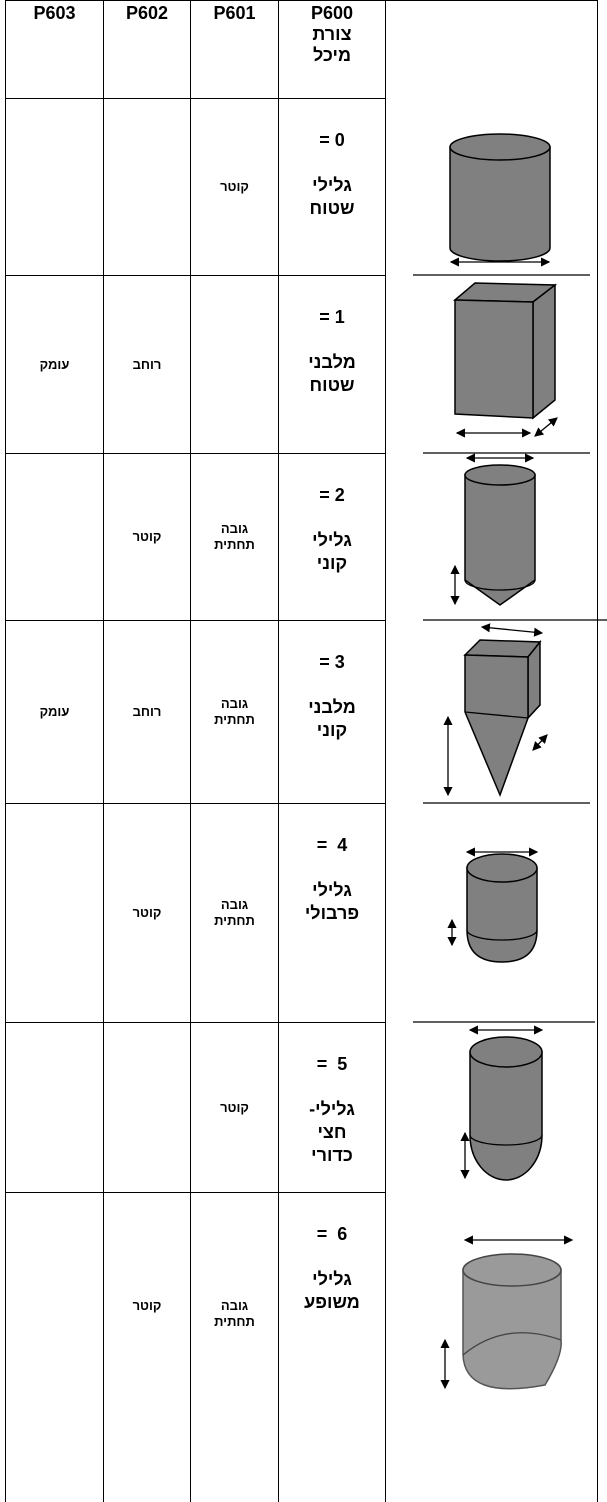 This screenshot has height=1502, width=607. Describe the element at coordinates (332, 845) in the screenshot. I see `value-code: = 4` at that location.